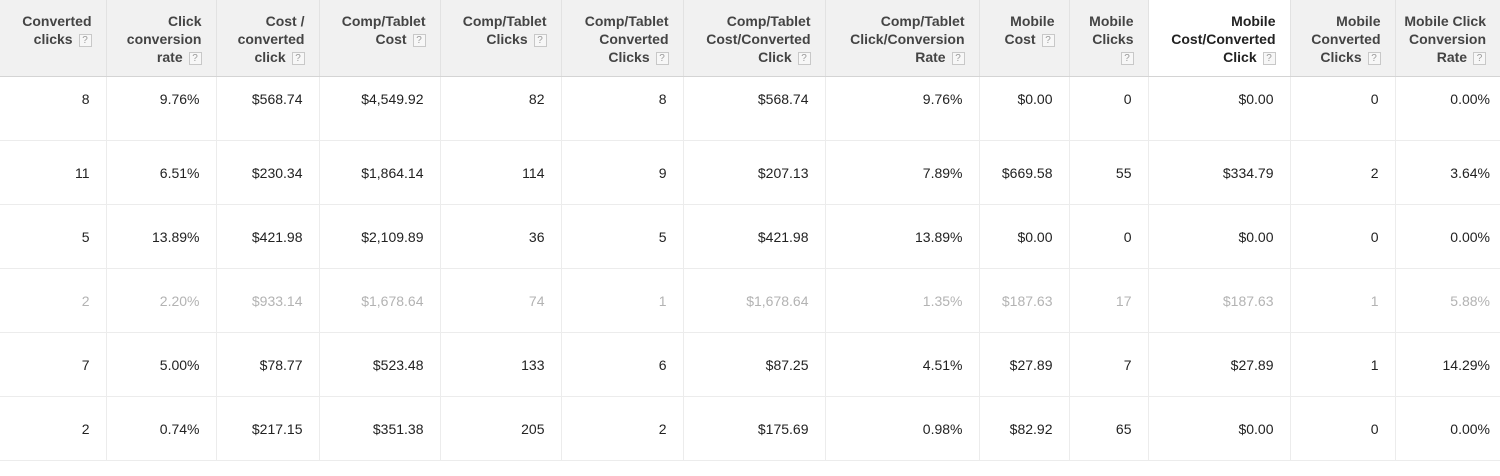 Image resolution: width=1500 pixels, height=476 pixels. I want to click on header-comp-tablet-cost-per-converted-click: Comp/Tablet Cost/Converted Click ?, so click(754, 38).